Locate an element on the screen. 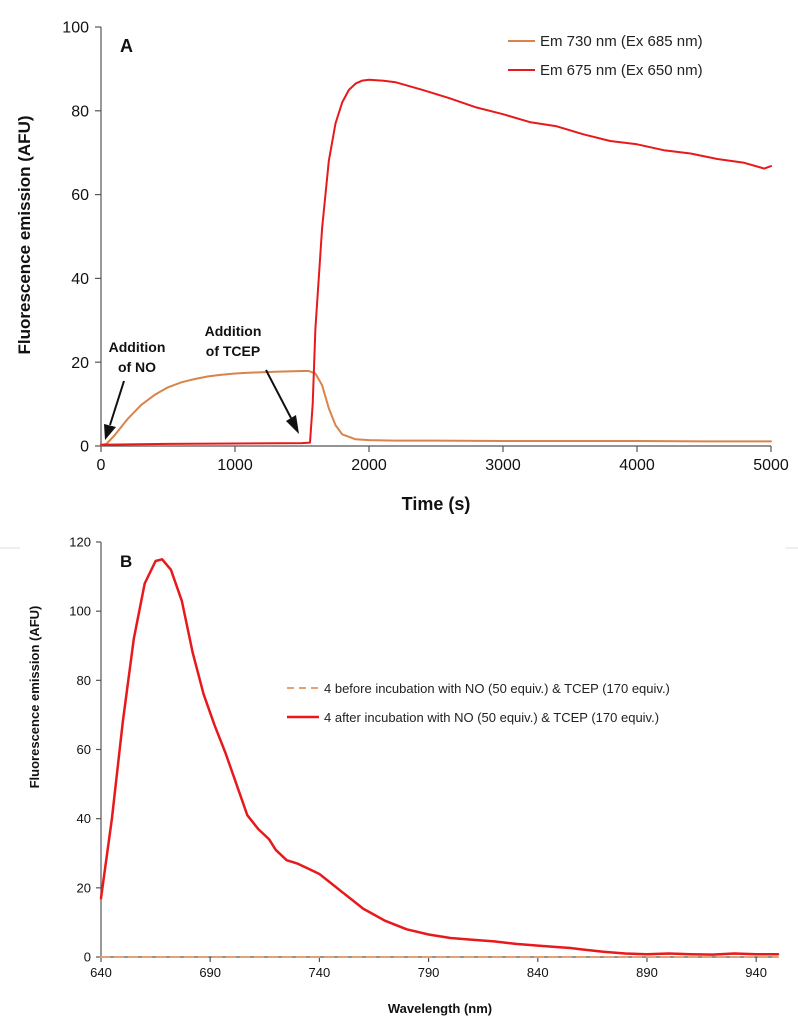  panel-a-y-tick-label: 0 is located at coordinates (84, 447).